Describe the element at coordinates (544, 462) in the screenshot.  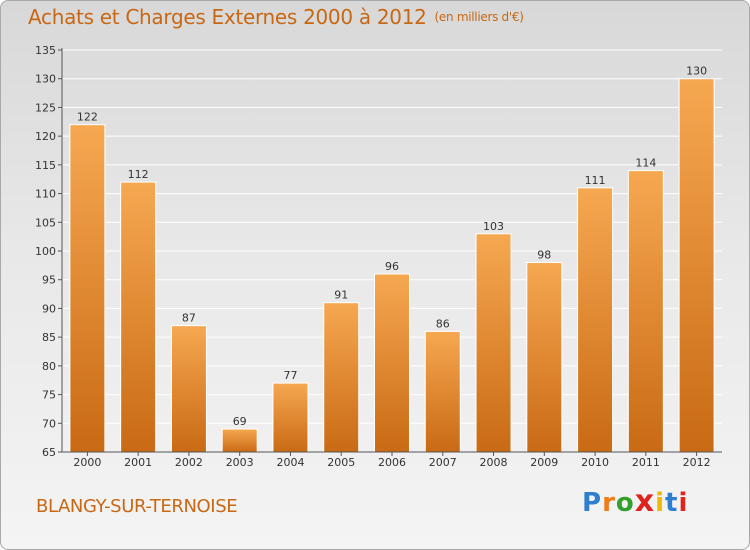
I see `x-tick-label-2009: 2009` at that location.